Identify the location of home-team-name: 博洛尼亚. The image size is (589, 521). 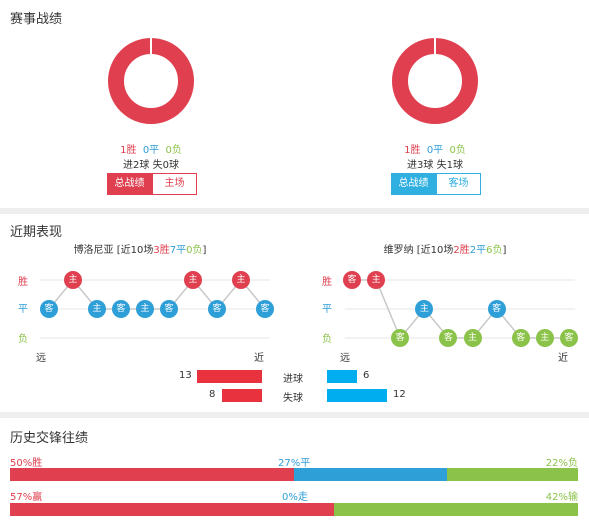
(93, 250).